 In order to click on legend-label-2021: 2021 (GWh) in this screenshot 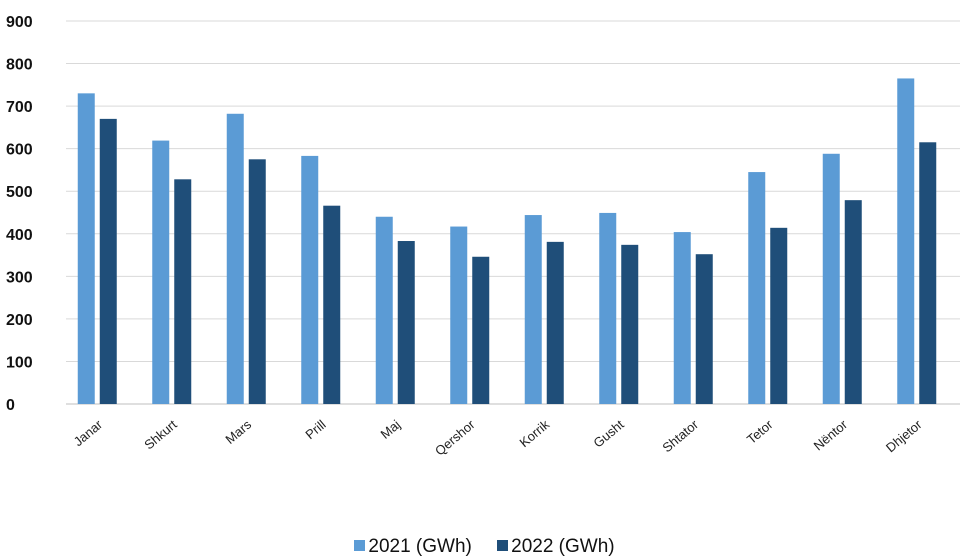, I will do `click(420, 546)`.